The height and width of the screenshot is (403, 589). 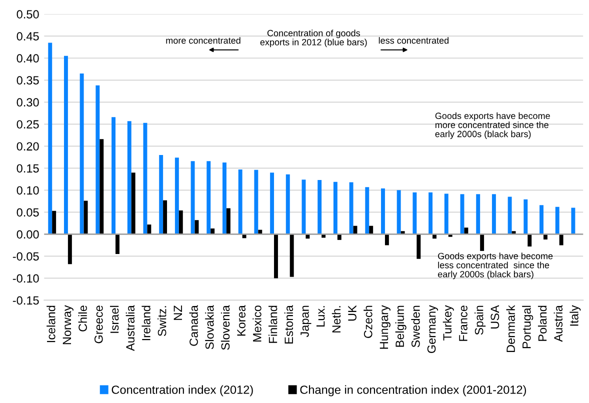 I want to click on y-tick-label: 0.35, so click(x=27, y=80).